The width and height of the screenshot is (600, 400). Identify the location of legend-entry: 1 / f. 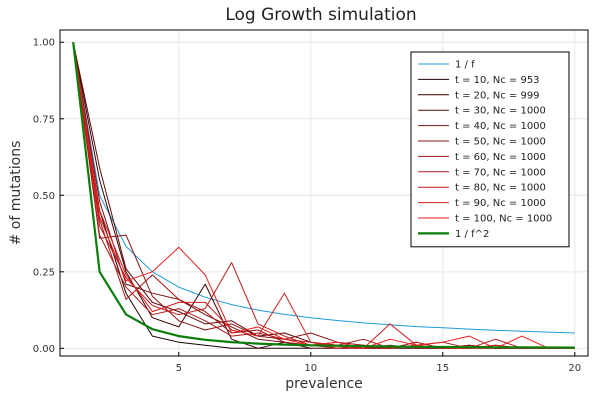
(465, 65).